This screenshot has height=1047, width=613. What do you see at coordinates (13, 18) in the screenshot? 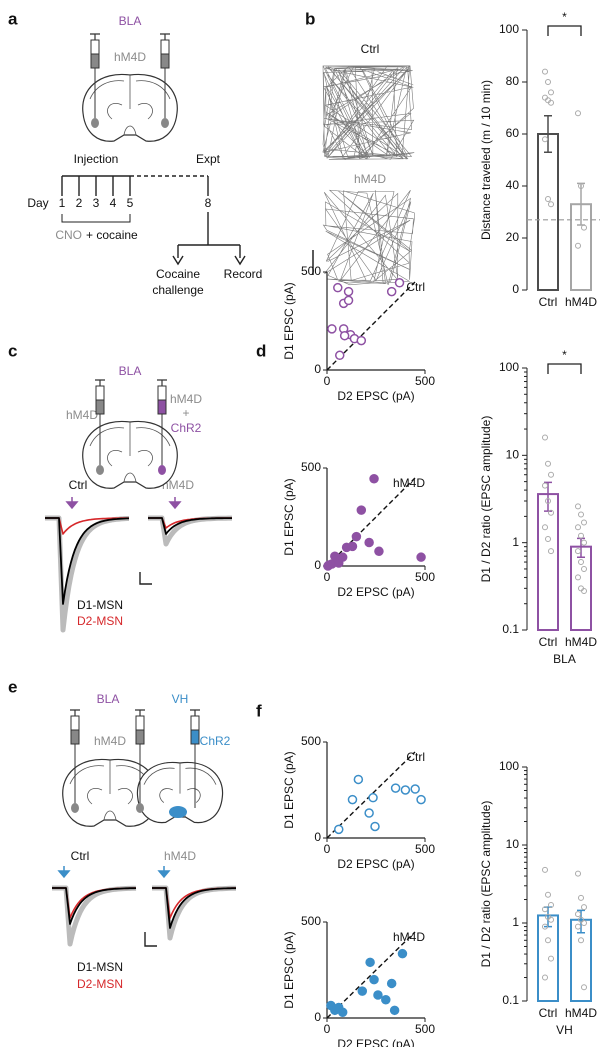
I see `panel-label: a` at bounding box center [13, 18].